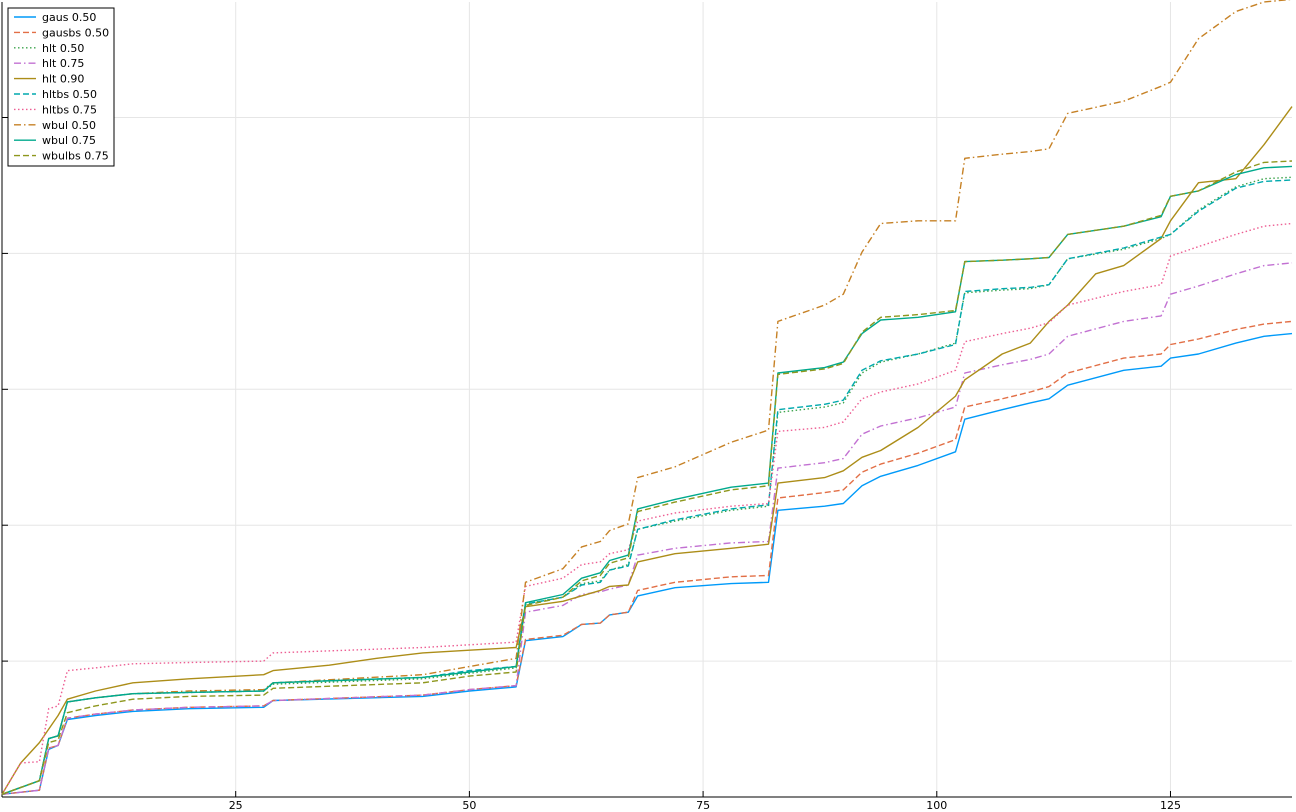 This screenshot has width=1296, height=812. What do you see at coordinates (469, 805) in the screenshot?
I see `x-tick-label: 50` at bounding box center [469, 805].